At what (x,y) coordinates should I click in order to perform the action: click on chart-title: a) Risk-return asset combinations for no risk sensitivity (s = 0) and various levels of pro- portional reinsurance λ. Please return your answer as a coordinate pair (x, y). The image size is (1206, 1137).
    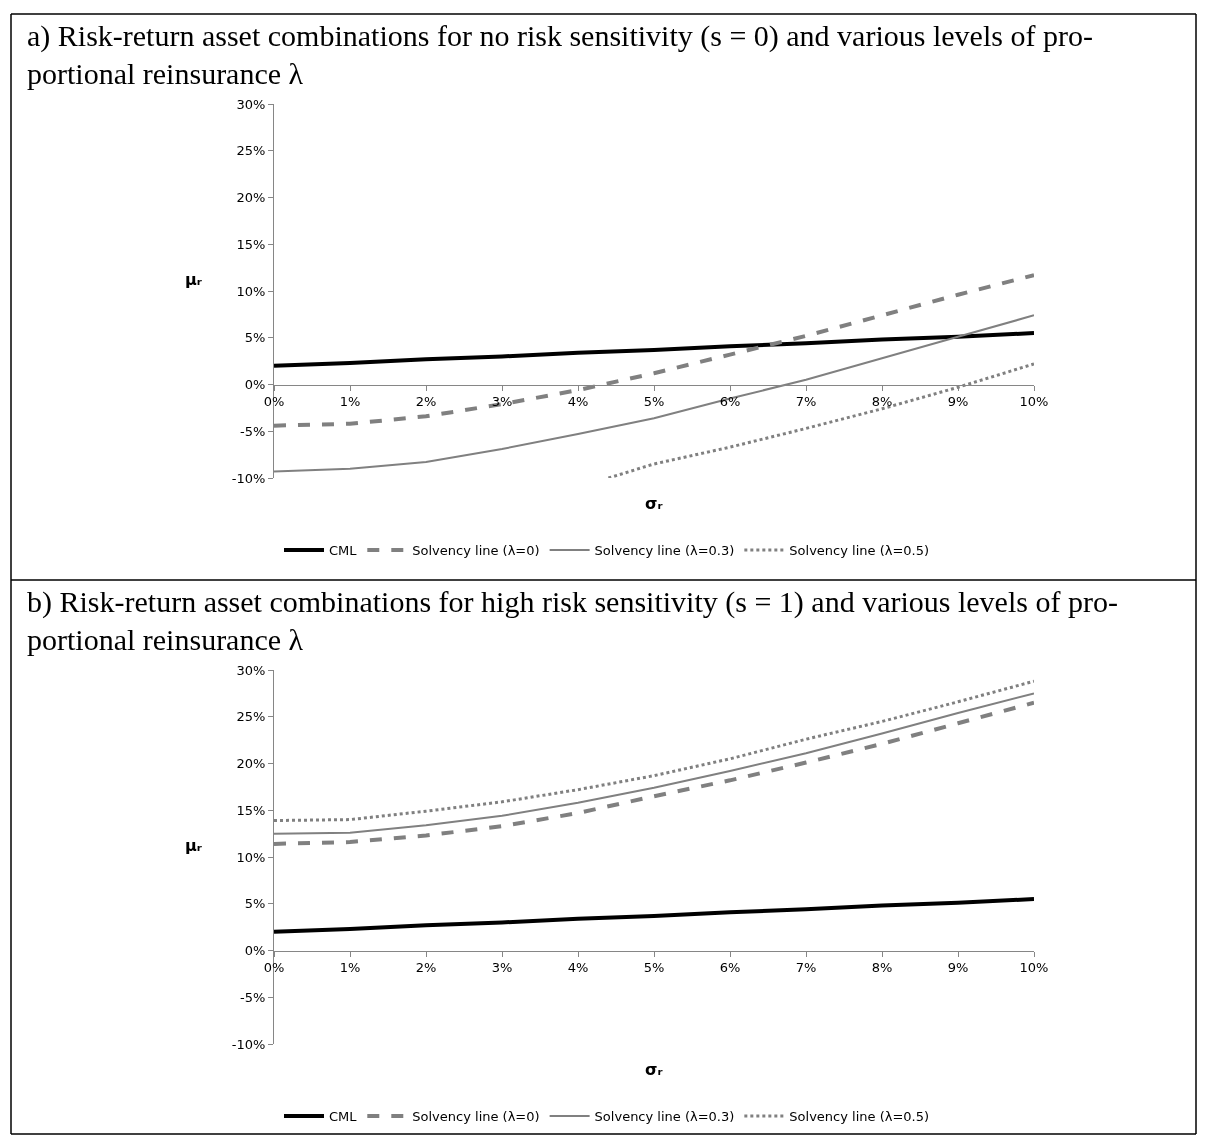
    Looking at the image, I should click on (560, 54).